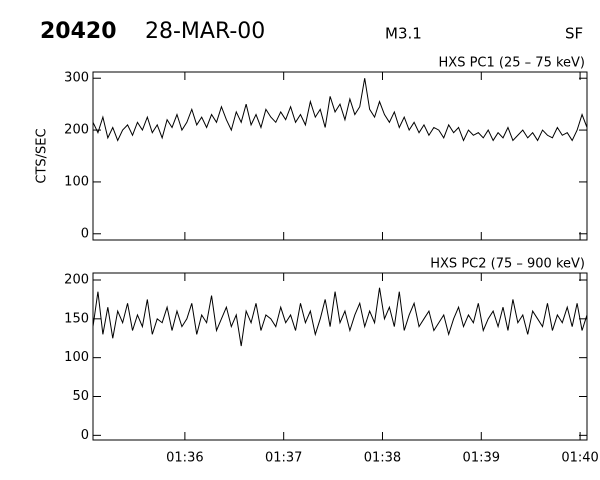  What do you see at coordinates (76, 78) in the screenshot?
I see `y-tick-label: 300` at bounding box center [76, 78].